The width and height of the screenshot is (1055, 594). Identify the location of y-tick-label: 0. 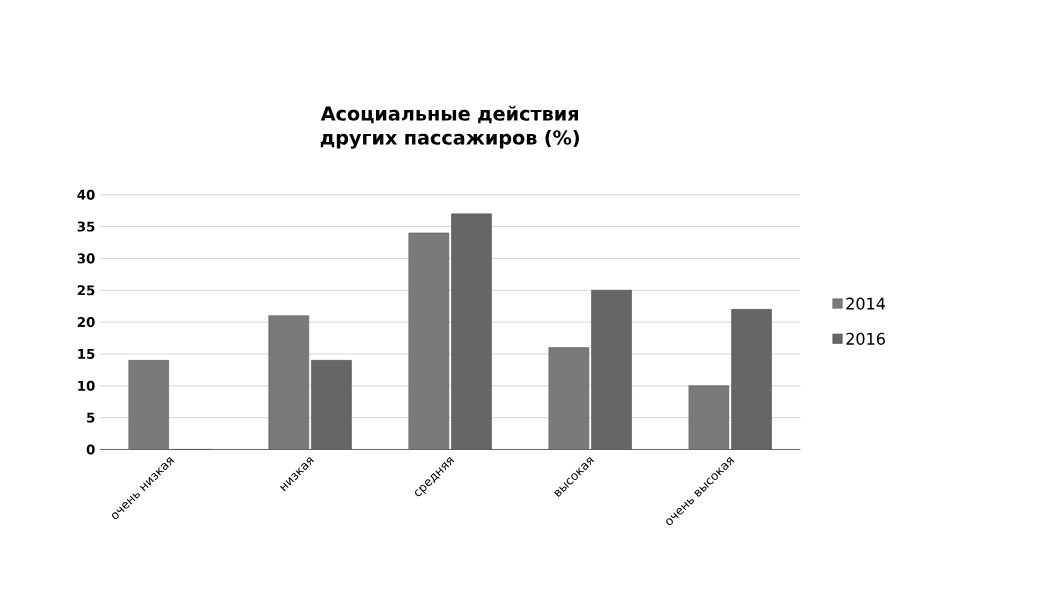
(90, 449).